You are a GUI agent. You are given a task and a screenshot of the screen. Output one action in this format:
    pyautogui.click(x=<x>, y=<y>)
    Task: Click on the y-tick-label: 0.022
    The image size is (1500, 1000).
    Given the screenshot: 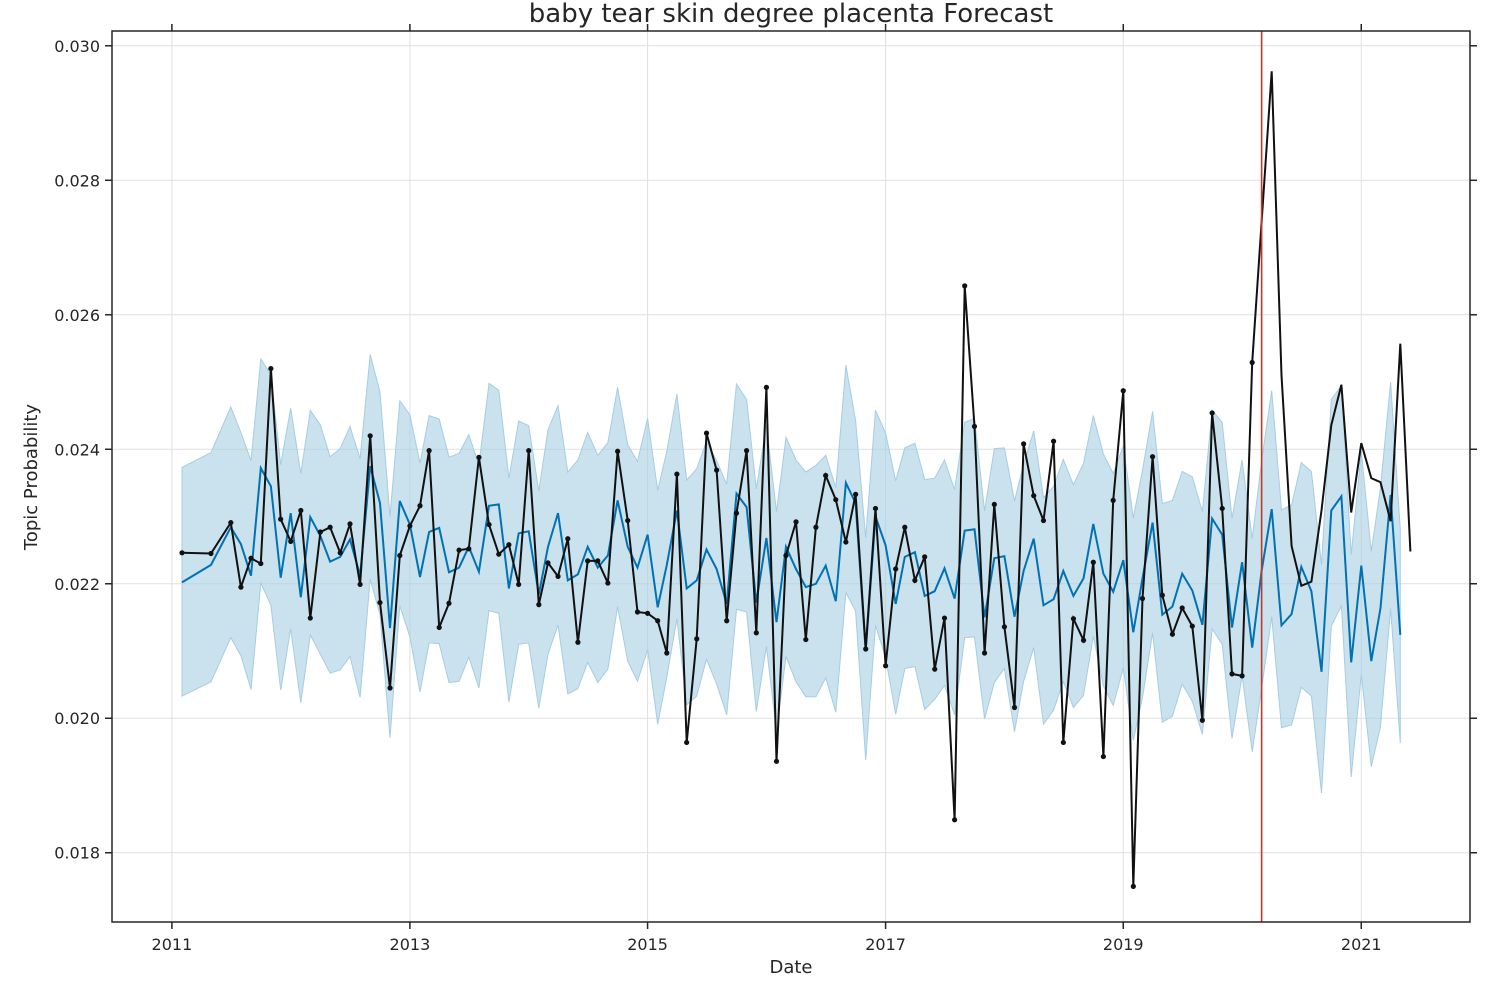 What is the action you would take?
    pyautogui.click(x=77, y=584)
    